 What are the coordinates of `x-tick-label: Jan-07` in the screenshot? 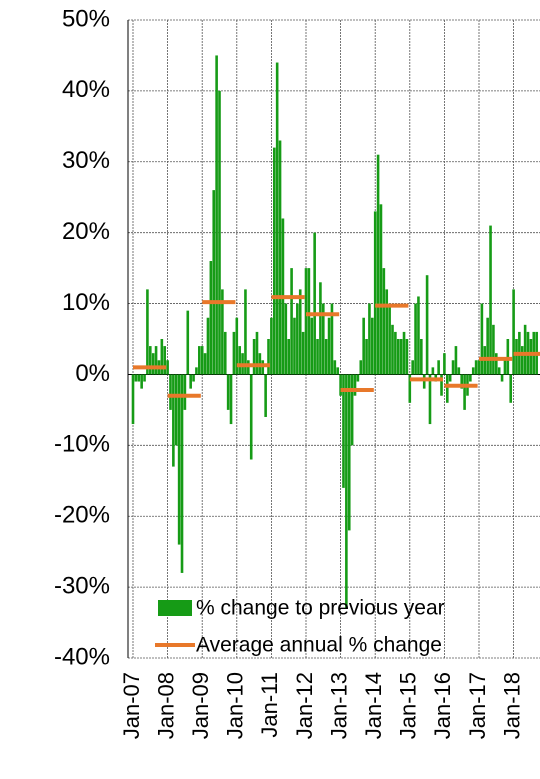 It's located at (131, 705).